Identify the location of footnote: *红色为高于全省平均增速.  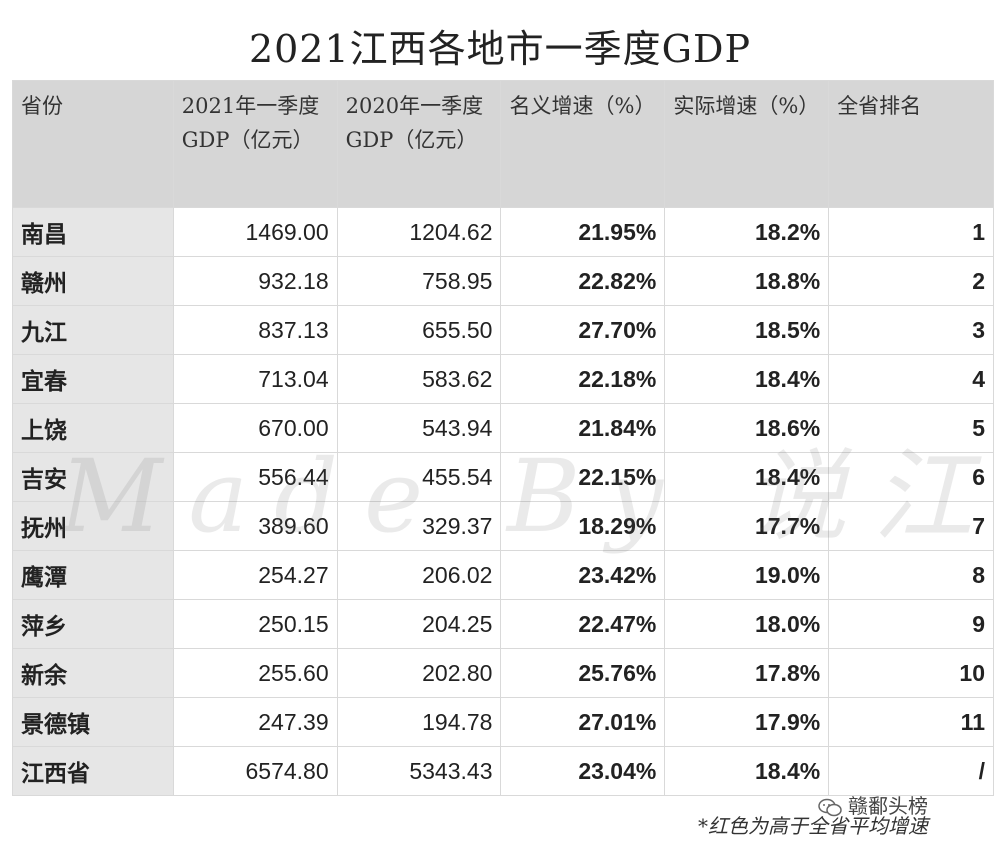
(813, 826).